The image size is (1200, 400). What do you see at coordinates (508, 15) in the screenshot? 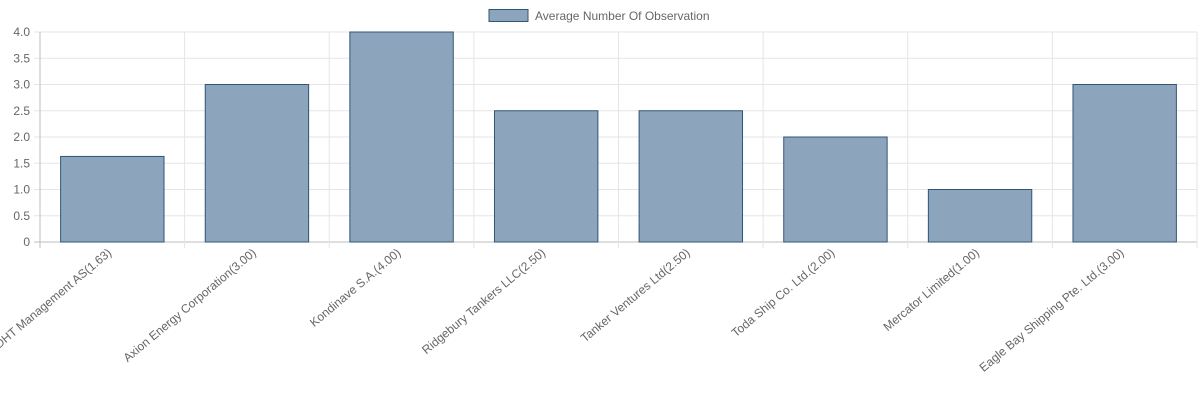
I see `legend-swatch` at bounding box center [508, 15].